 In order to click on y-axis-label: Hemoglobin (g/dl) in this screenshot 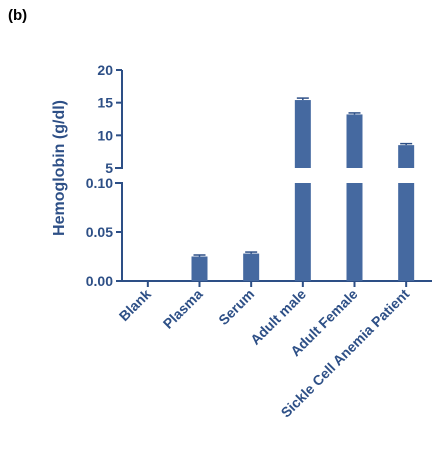, I will do `click(59, 168)`.